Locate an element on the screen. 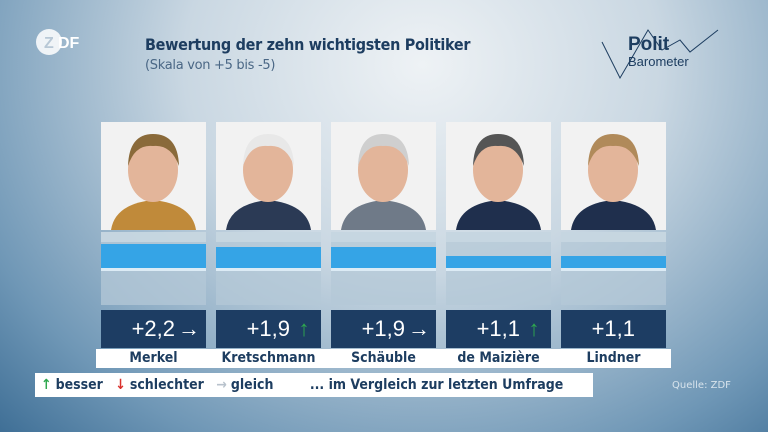  value-box: +1,9 → is located at coordinates (383, 329).